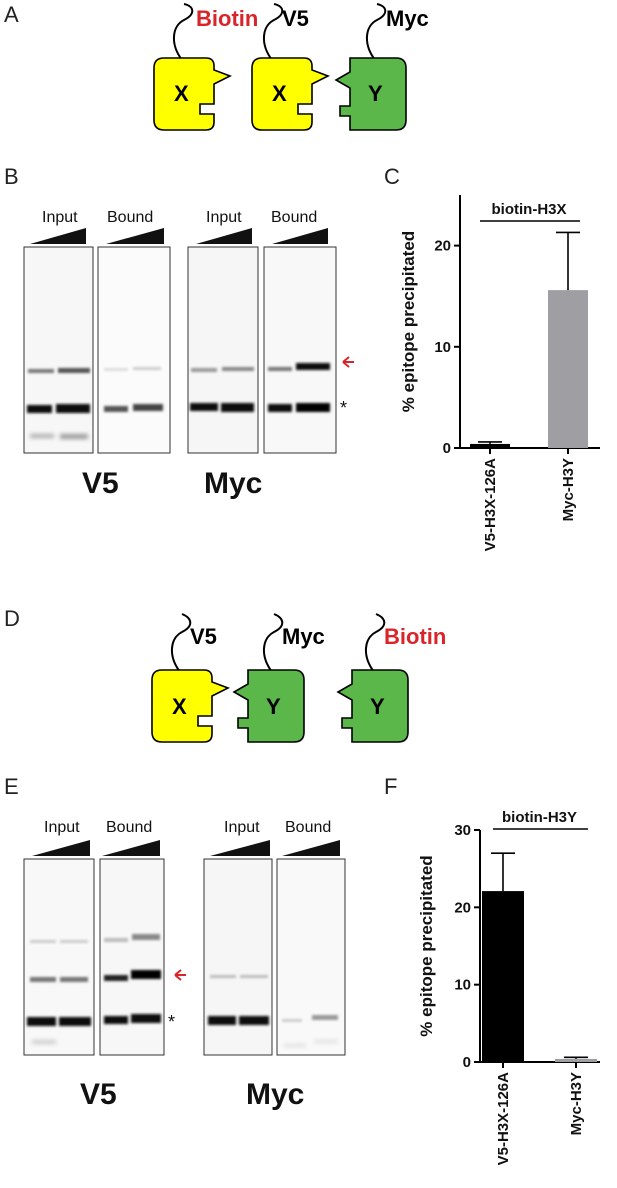 The height and width of the screenshot is (1188, 617). Describe the element at coordinates (539, 817) in the screenshot. I see `chart-title: biotin-H3Y` at that location.